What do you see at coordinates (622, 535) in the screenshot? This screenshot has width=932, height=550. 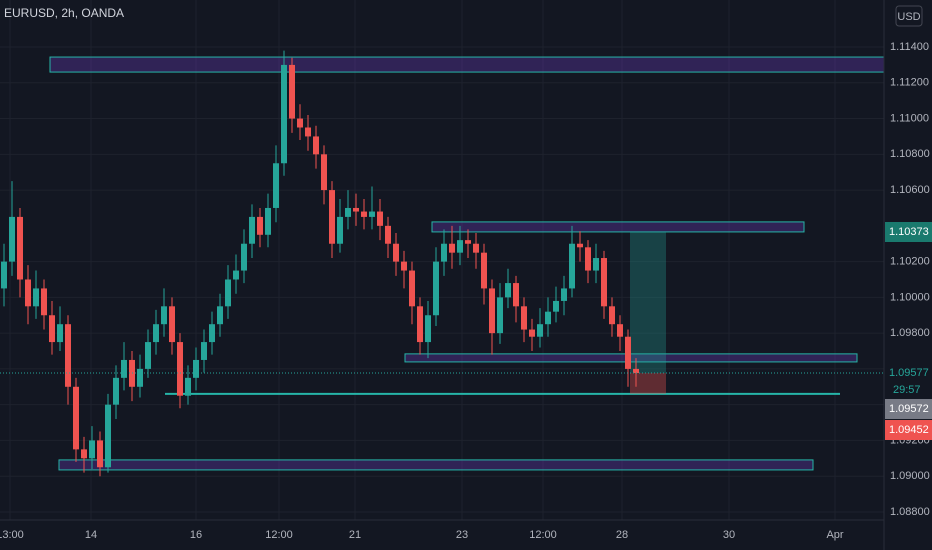 I see `x-tick-label: 28` at bounding box center [622, 535].